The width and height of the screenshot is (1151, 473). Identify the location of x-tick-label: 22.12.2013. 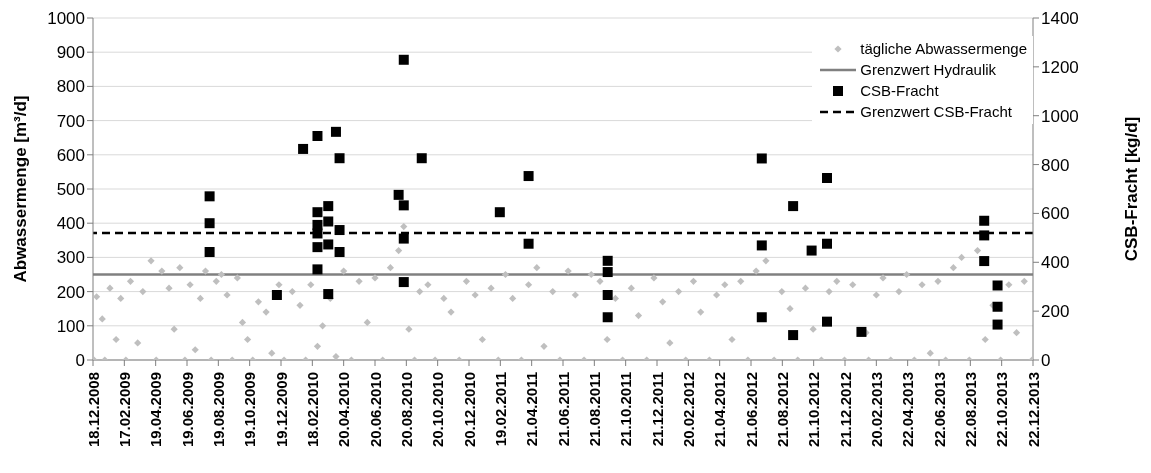
(1033, 410).